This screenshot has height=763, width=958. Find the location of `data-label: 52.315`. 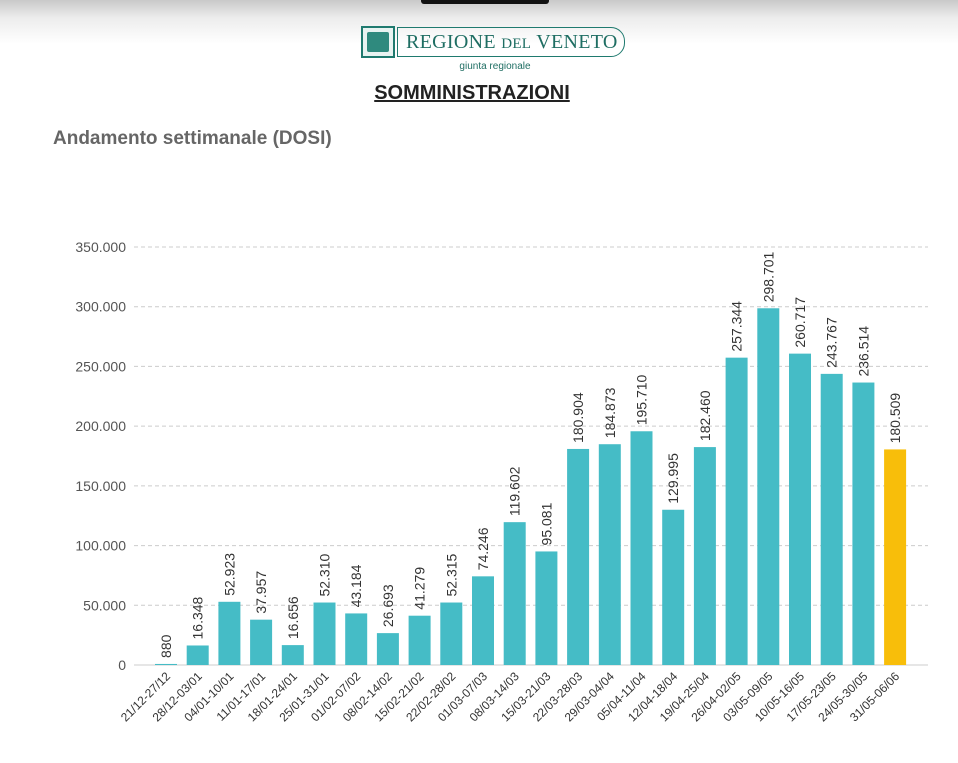

data-label: 52.315 is located at coordinates (451, 574).